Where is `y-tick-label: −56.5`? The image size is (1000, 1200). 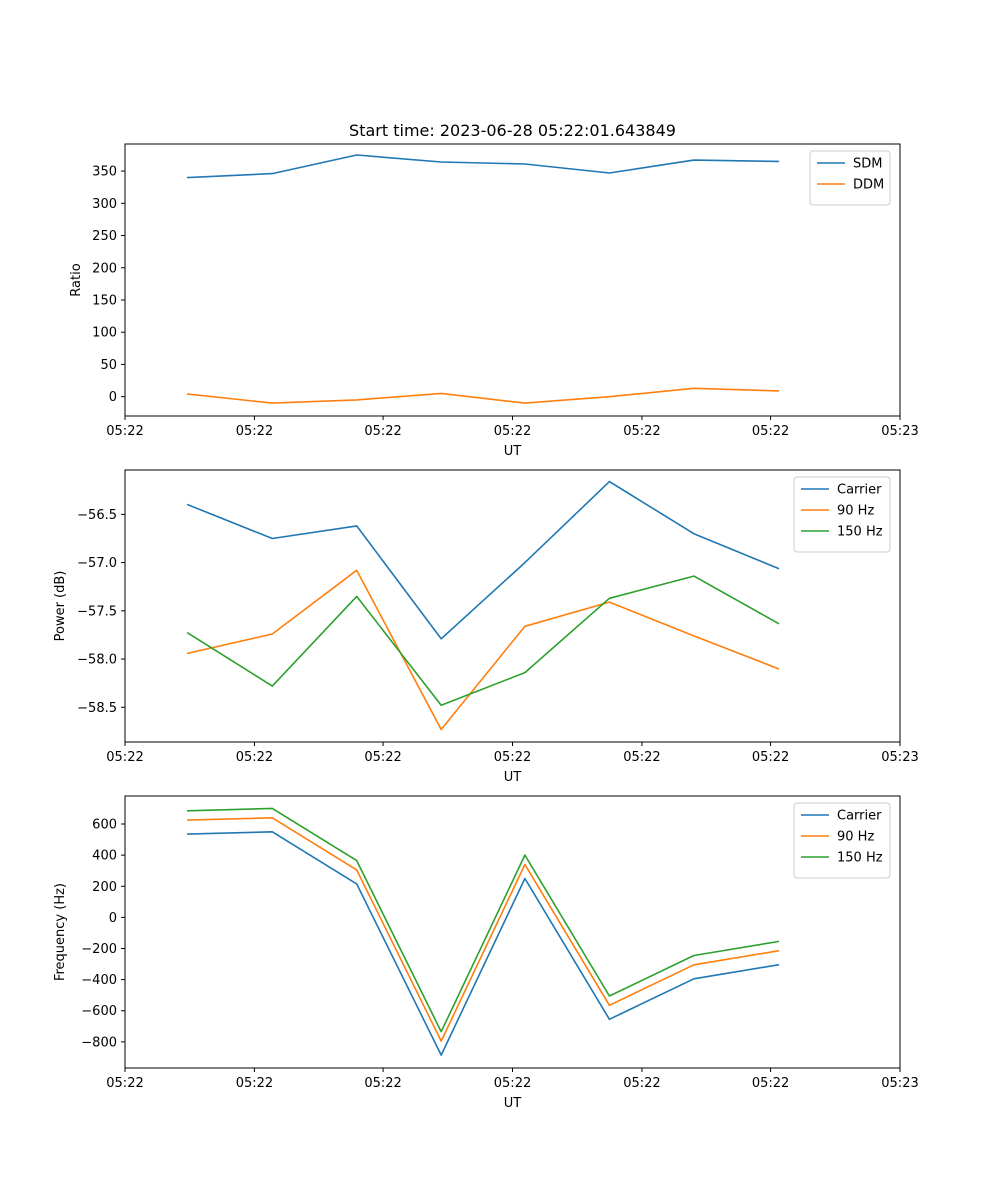 y-tick-label: −56.5 is located at coordinates (97, 515).